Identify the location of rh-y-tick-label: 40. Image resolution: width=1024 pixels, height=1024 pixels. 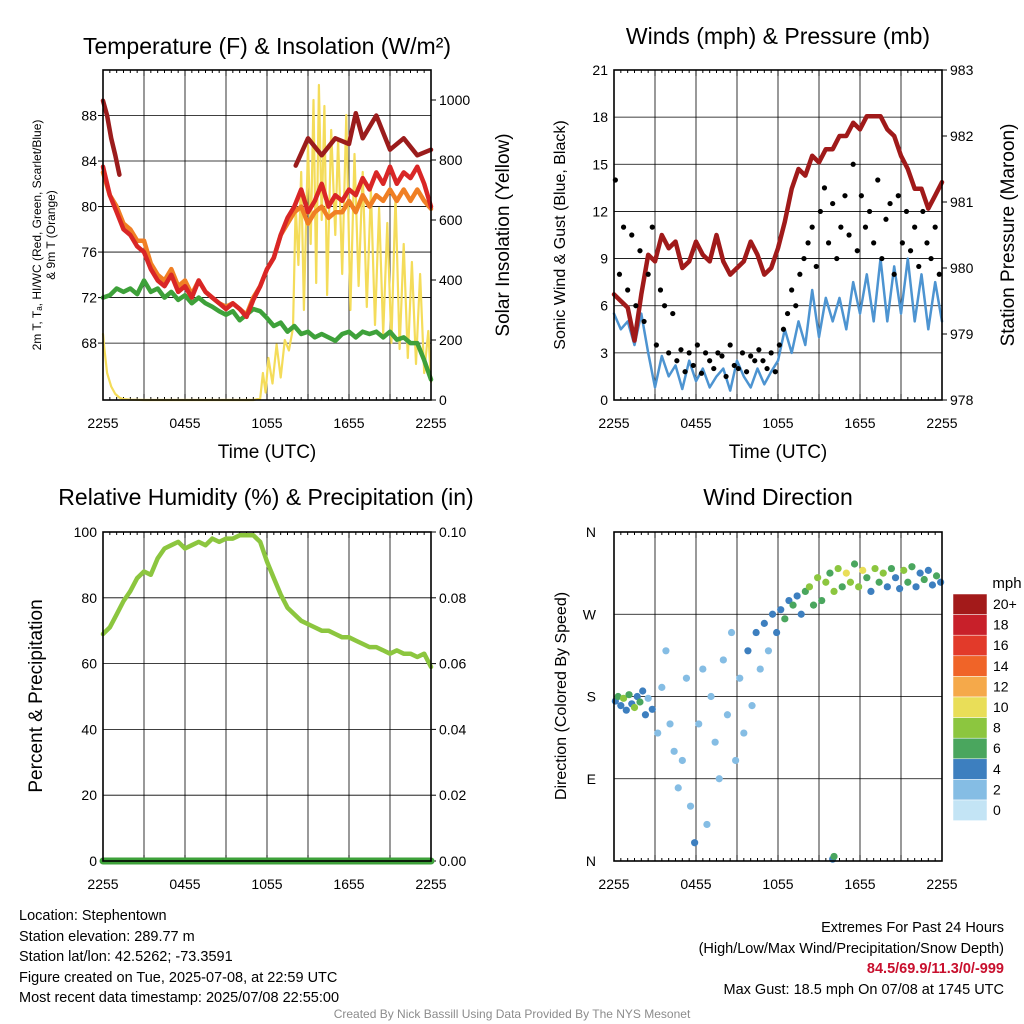
(89, 729).